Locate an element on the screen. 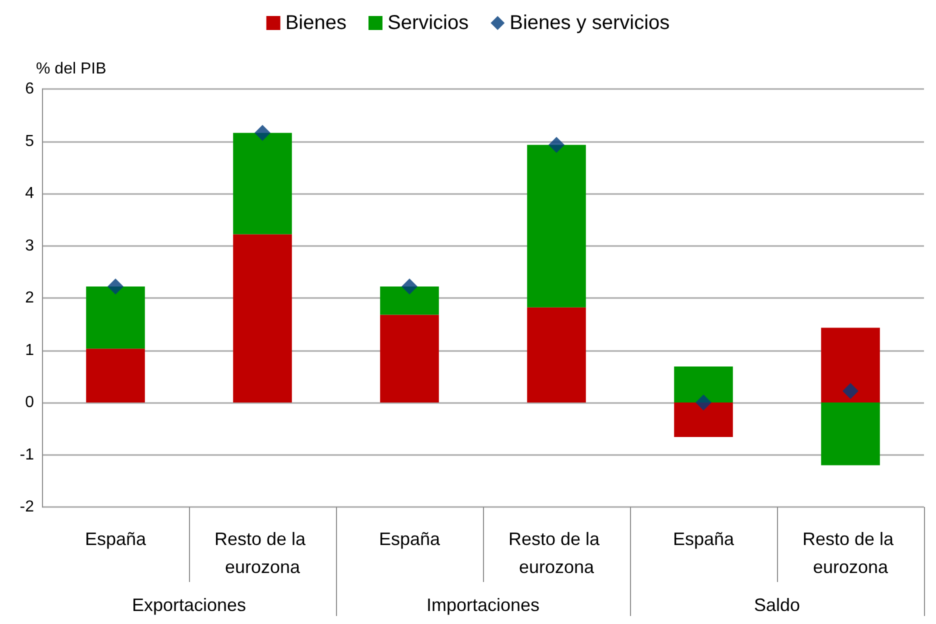  text: Exportaciones is located at coordinates (189, 605).